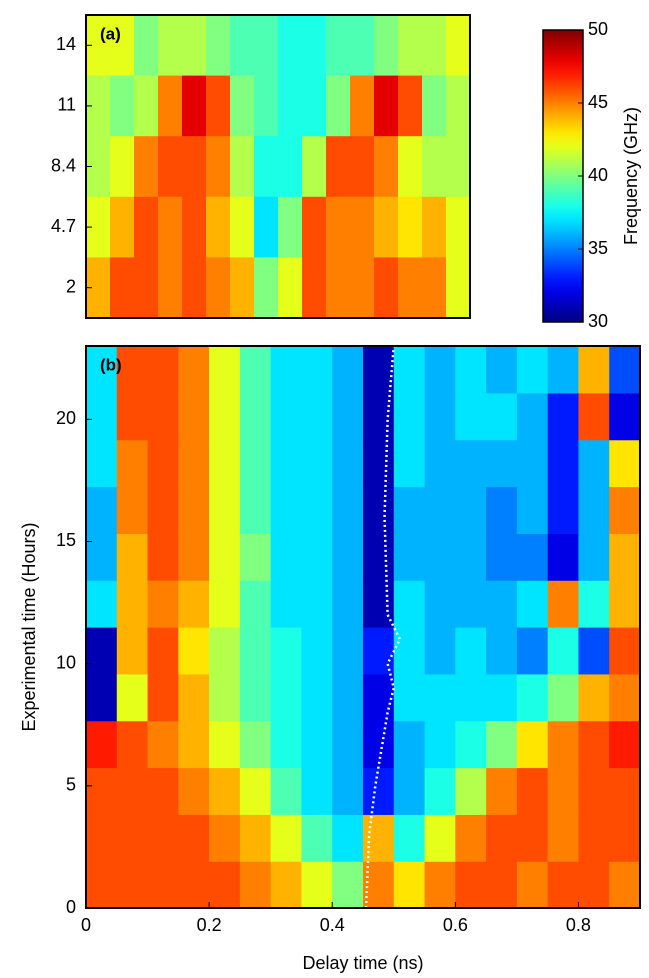 The width and height of the screenshot is (649, 978). I want to click on y-axis-label: Experimental time (Hours), so click(29, 626).